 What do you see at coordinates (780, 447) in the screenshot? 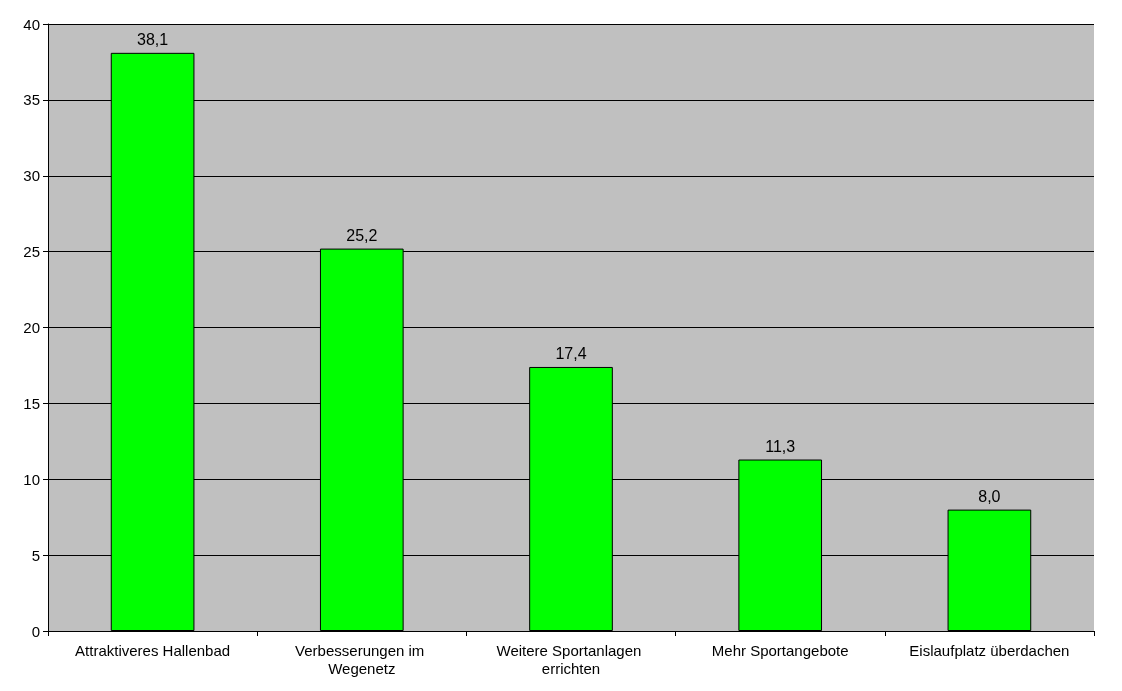
I see `data-label: 11,3` at bounding box center [780, 447].